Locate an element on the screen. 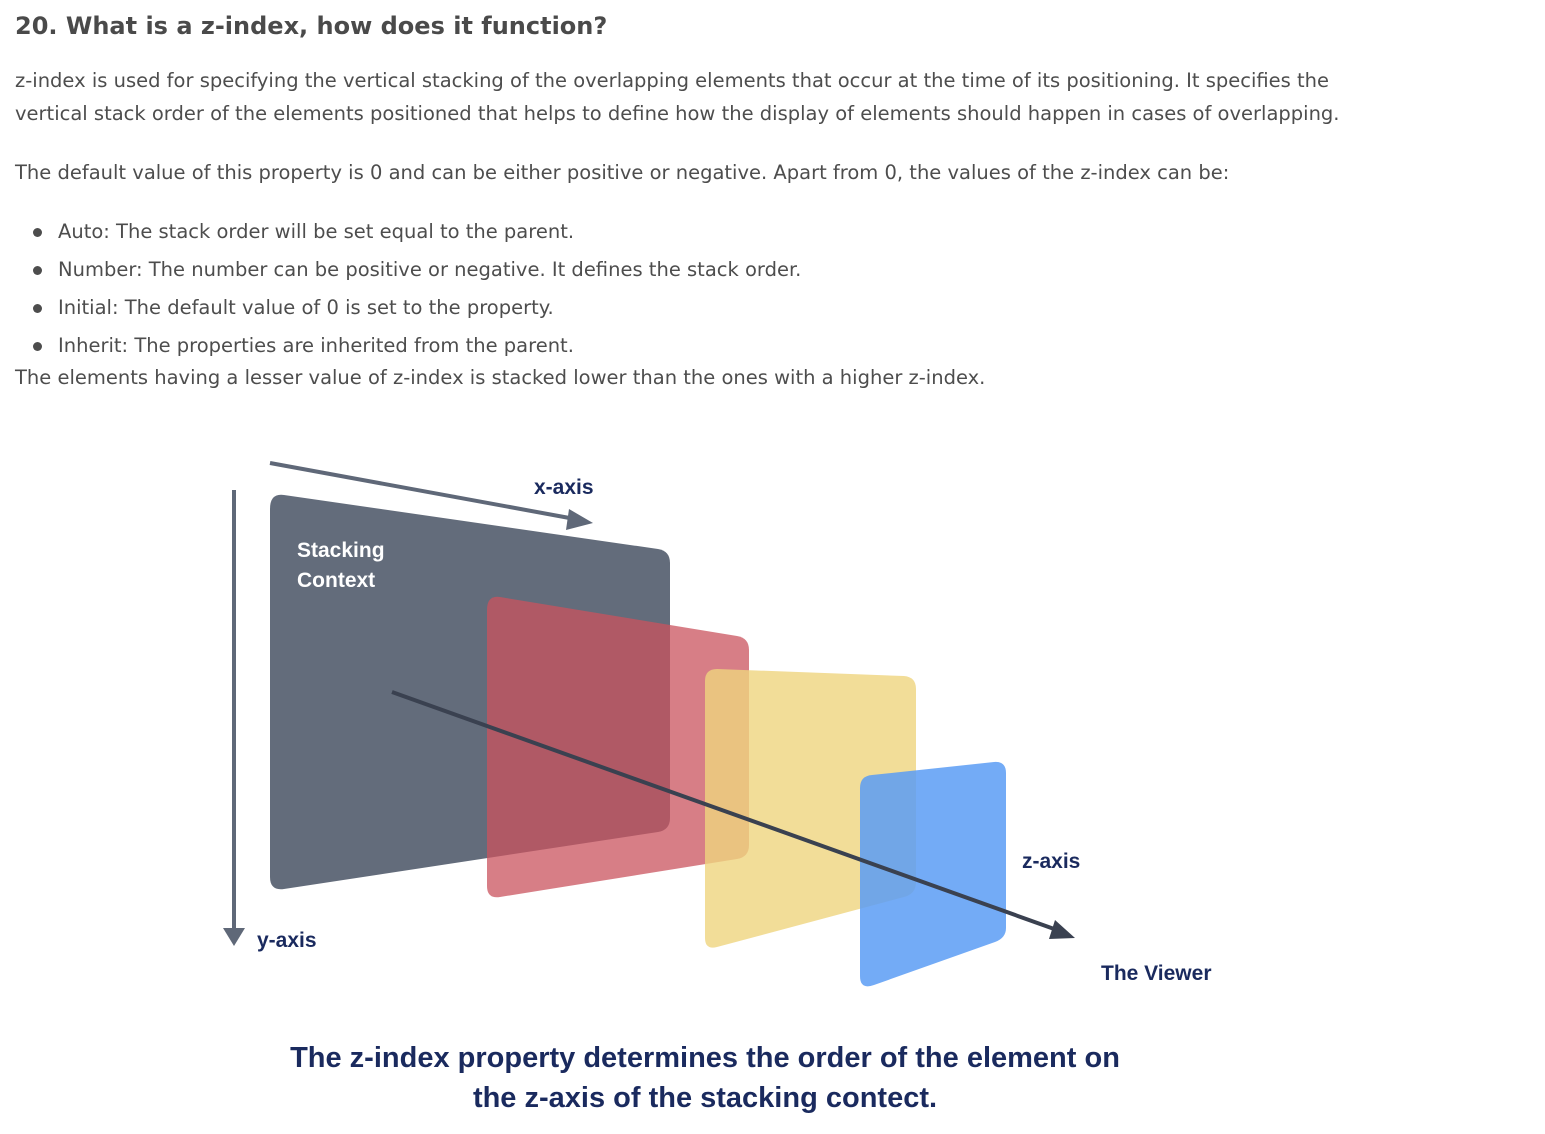 Image resolution: width=1545 pixels, height=1134 pixels. caption-line2: the z-axis of the stacking contect. is located at coordinates (705, 1098).